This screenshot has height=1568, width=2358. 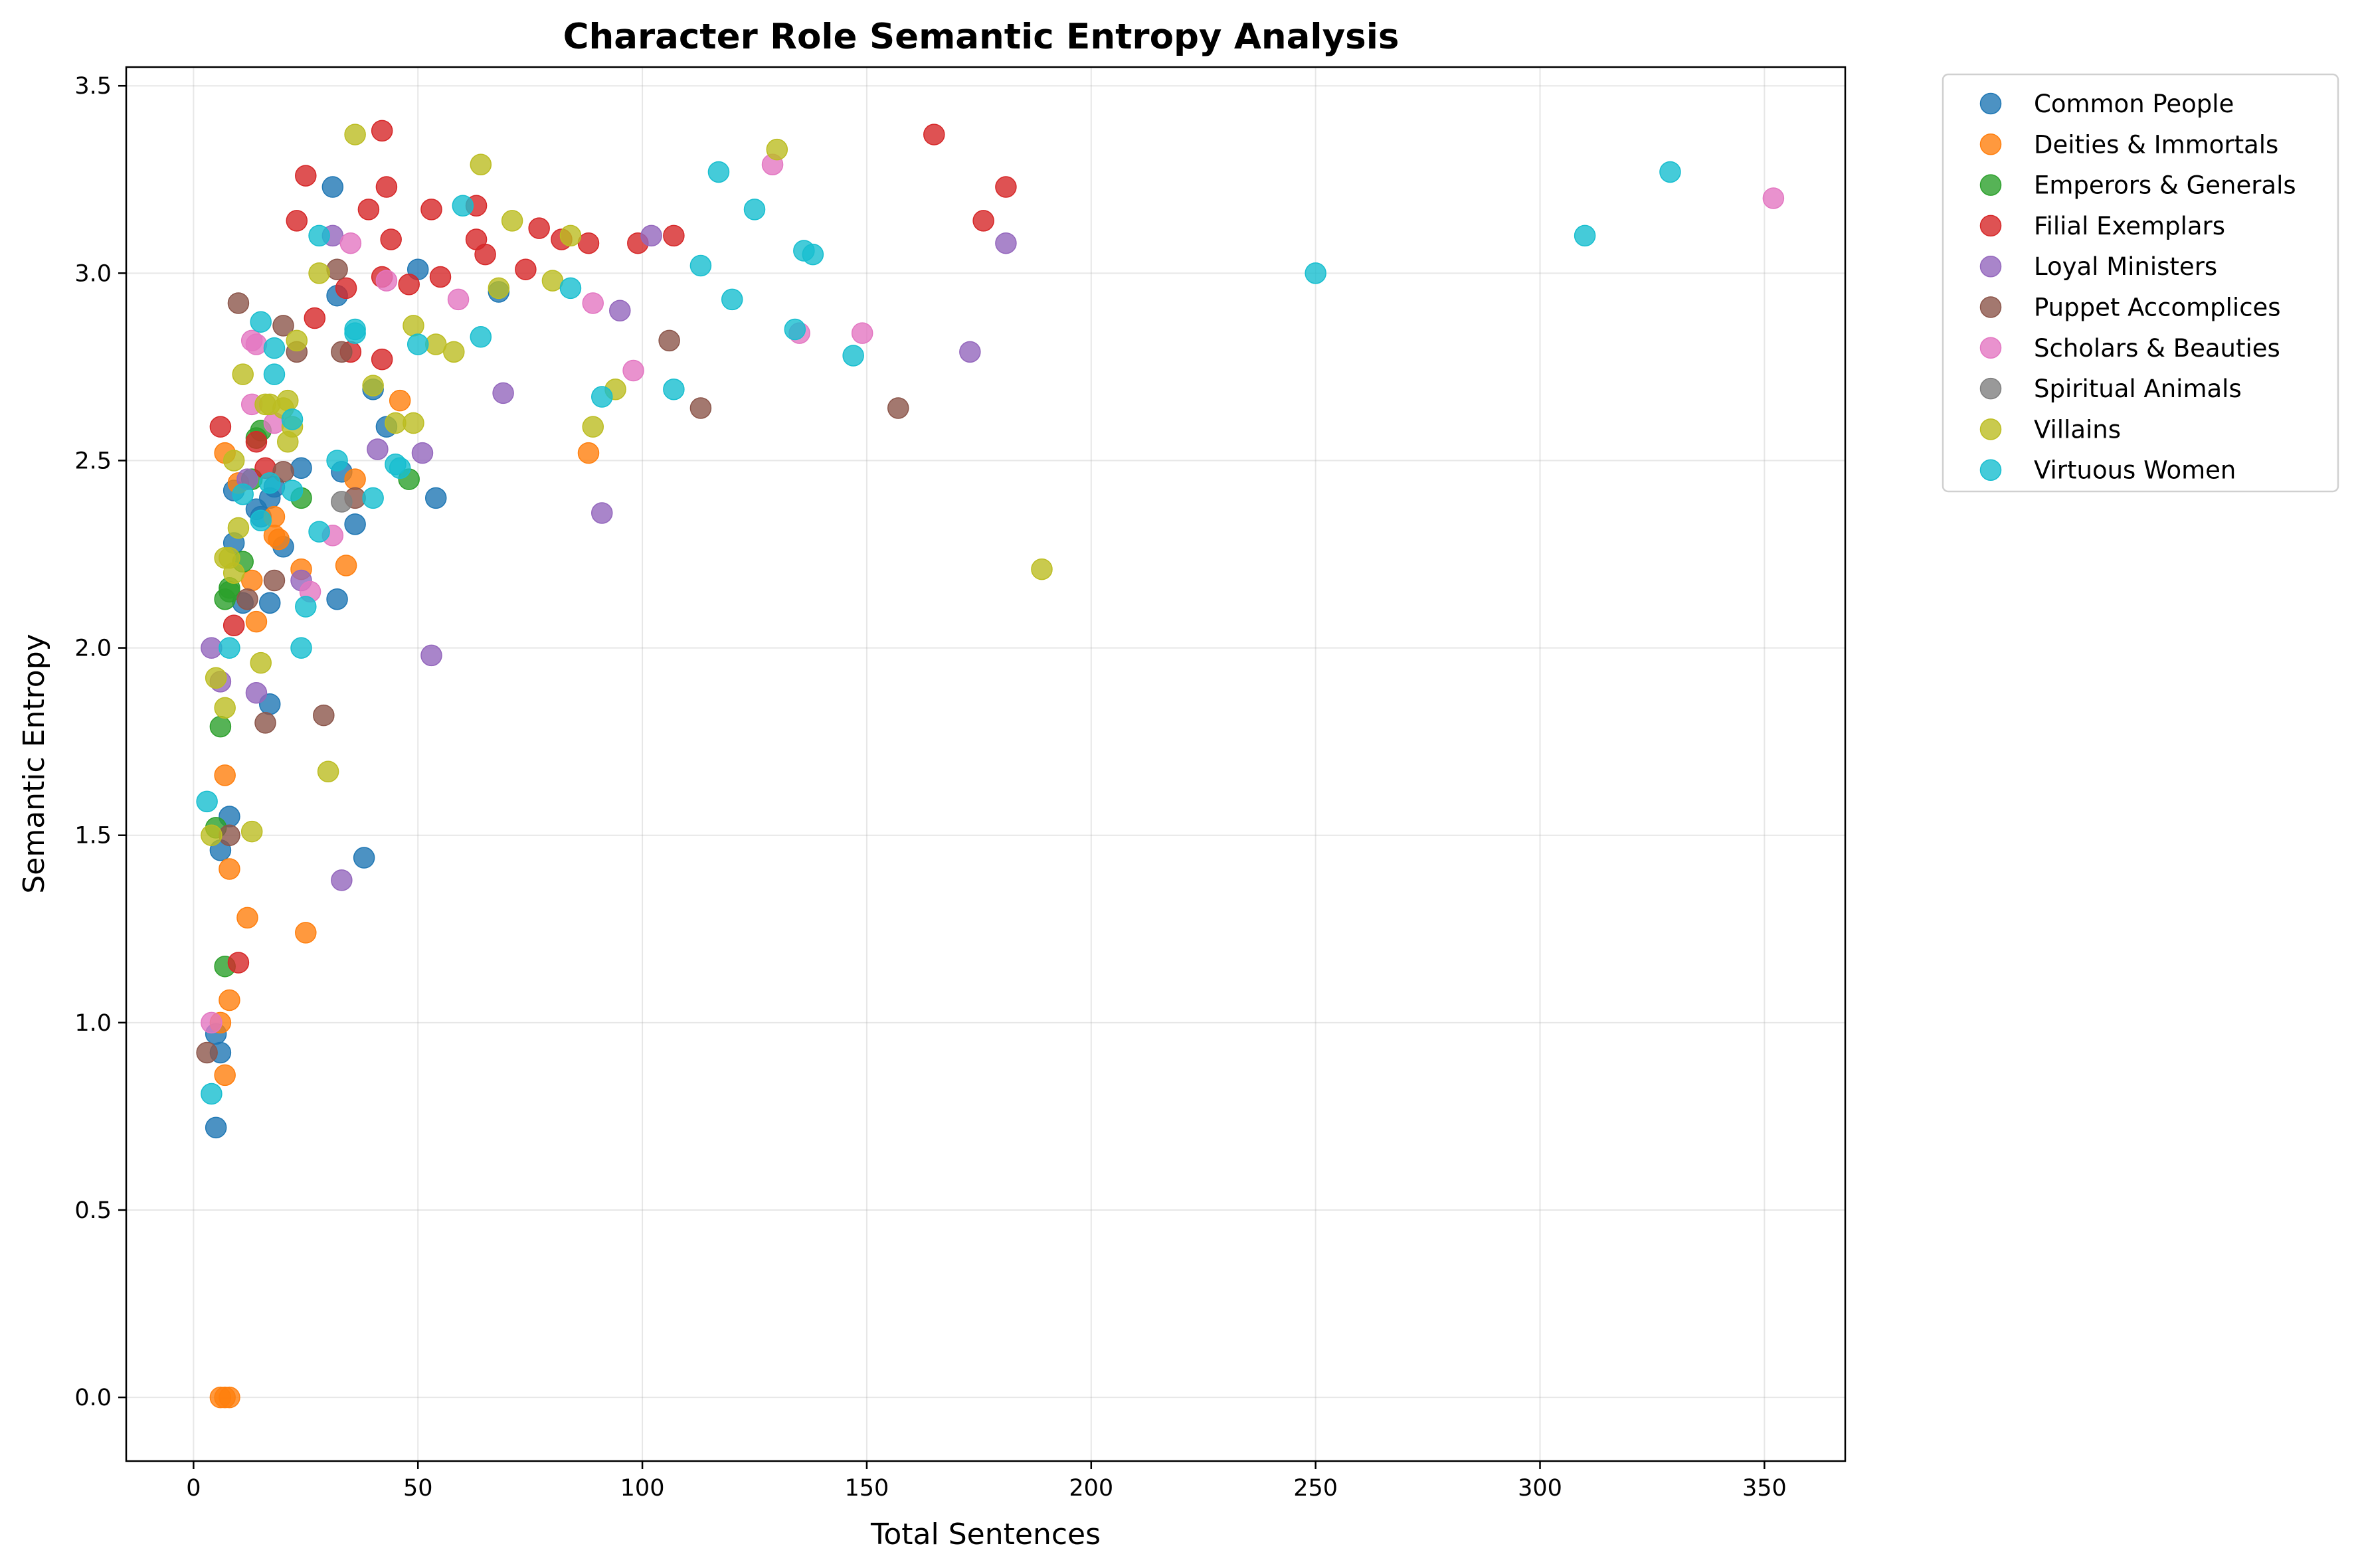 What do you see at coordinates (2158, 308) in the screenshot?
I see `legend-label: Puppet Accomplices` at bounding box center [2158, 308].